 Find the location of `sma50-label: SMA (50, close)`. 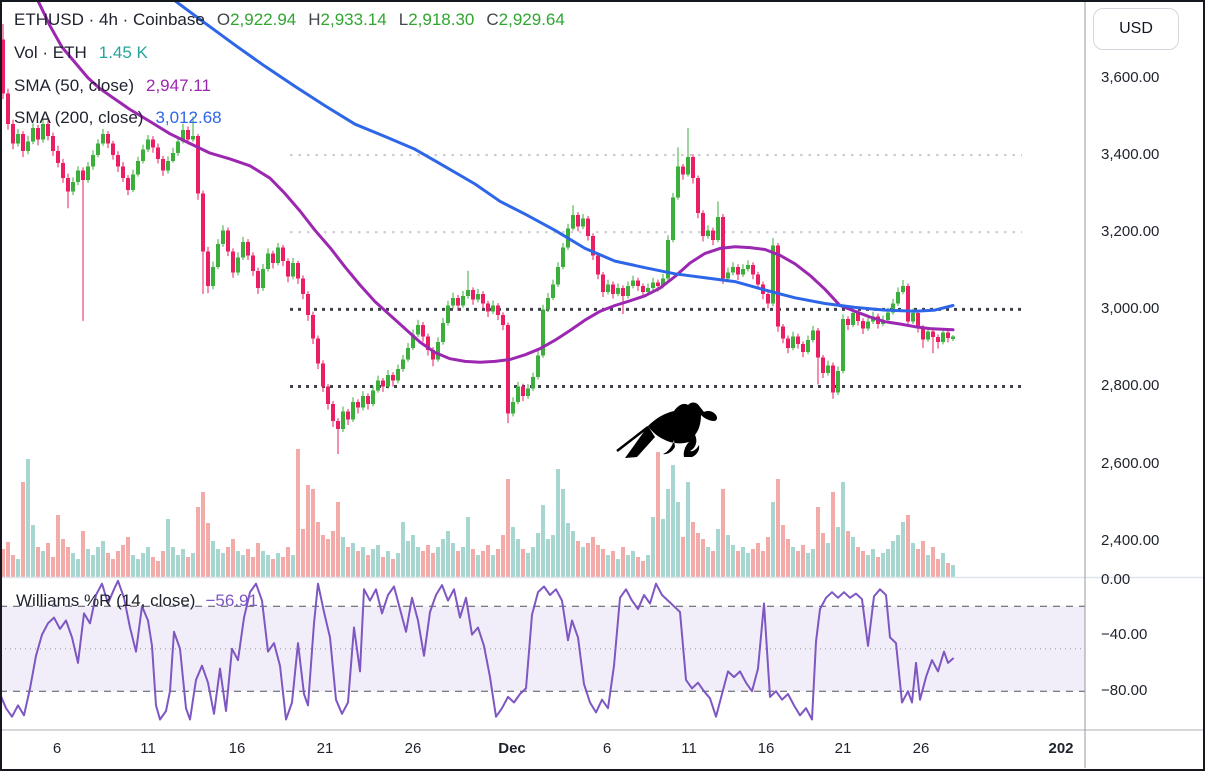

sma50-label: SMA (50, close) is located at coordinates (74, 85).